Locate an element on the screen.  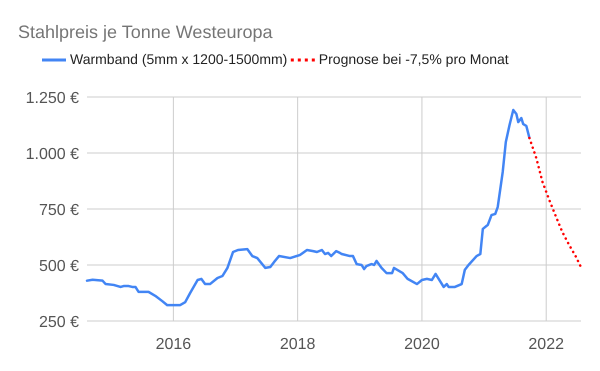
x-tick-label: 2022 is located at coordinates (546, 344).